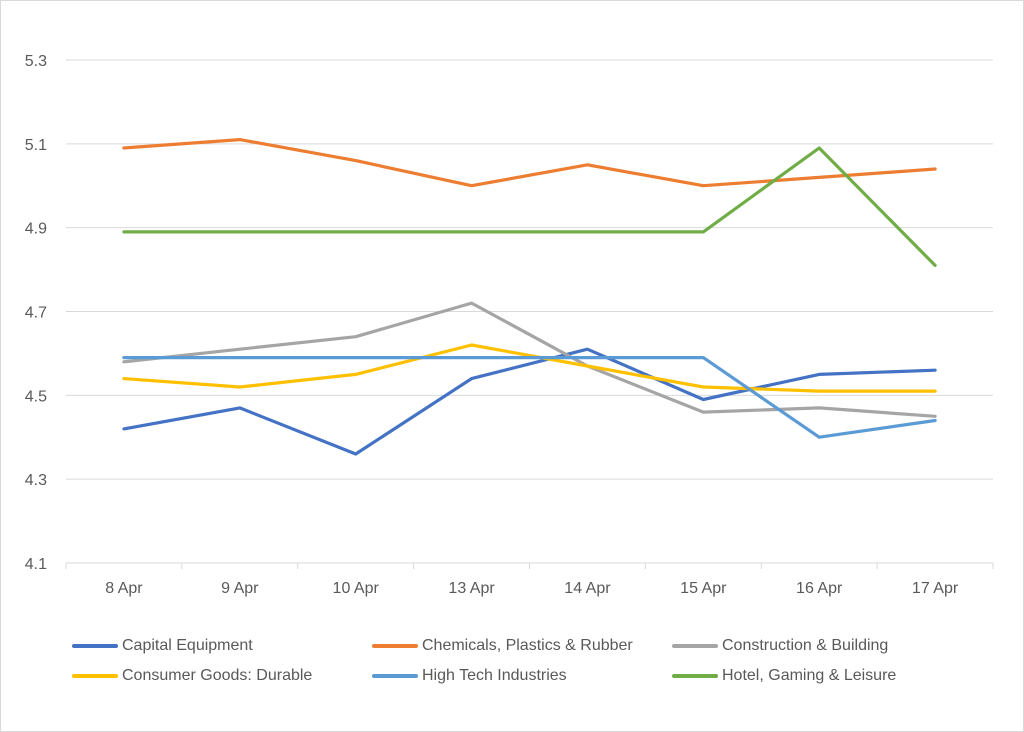 The width and height of the screenshot is (1024, 732). I want to click on series-construction-building, so click(529, 359).